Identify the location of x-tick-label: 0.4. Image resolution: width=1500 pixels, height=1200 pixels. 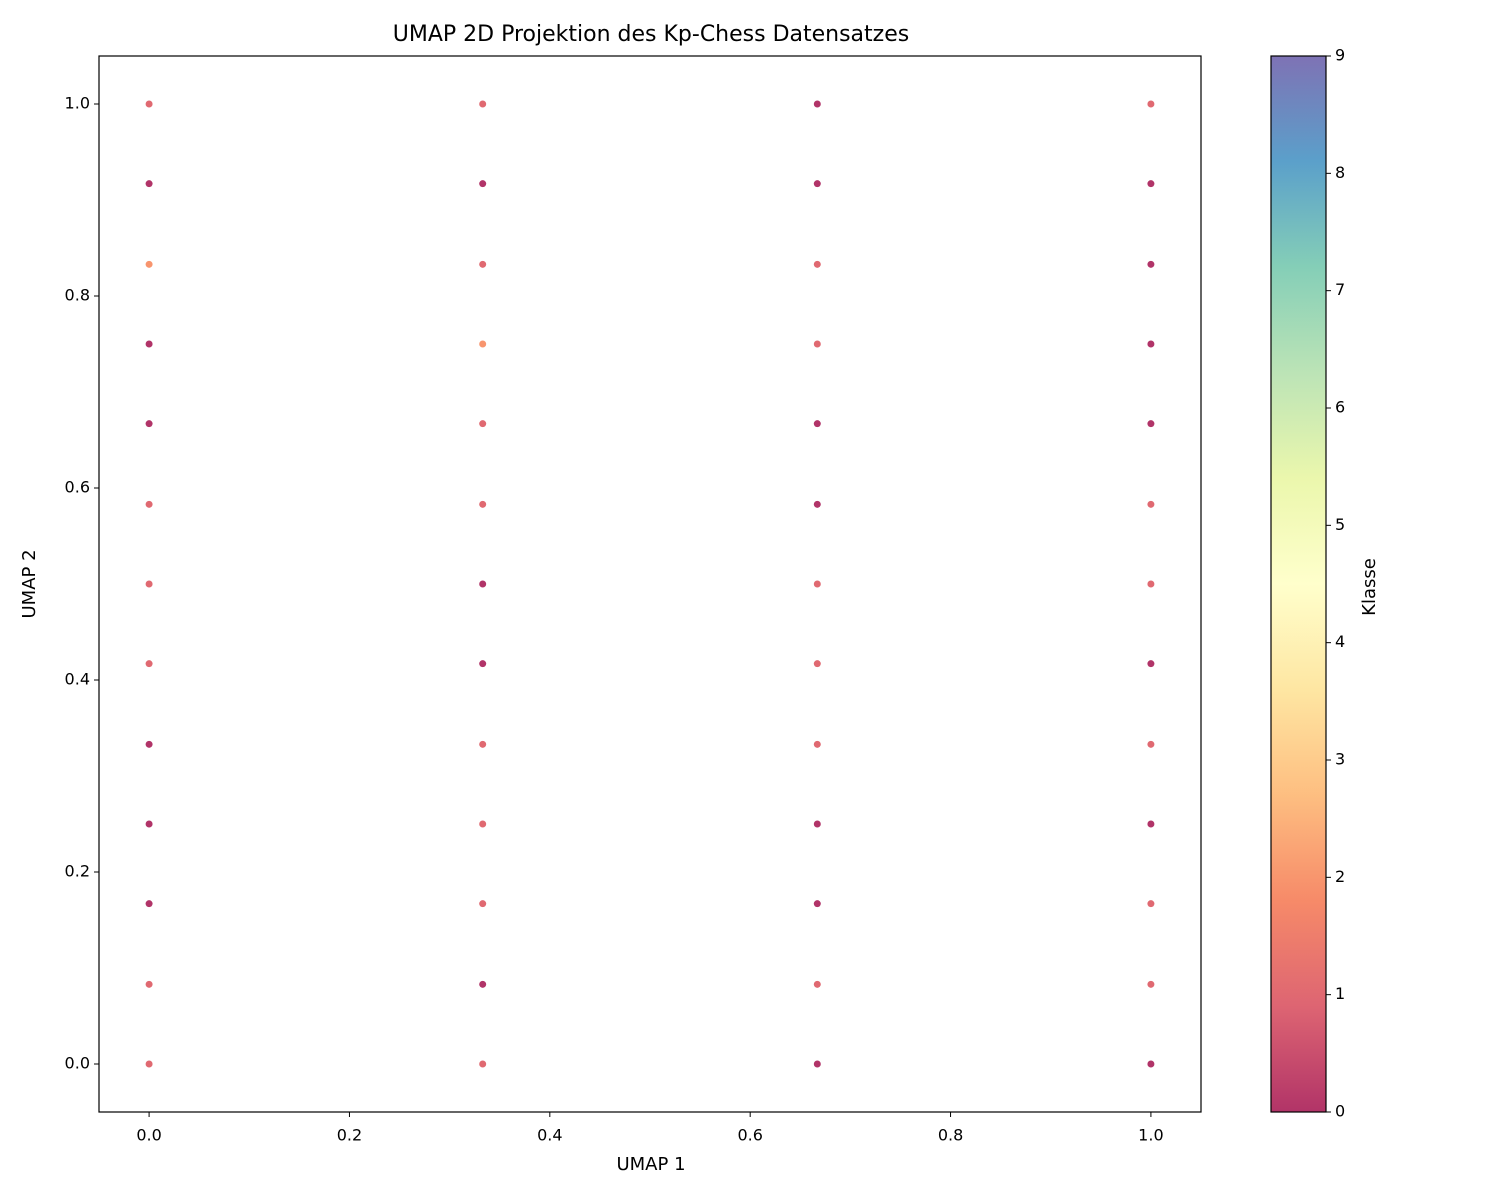
(549, 1135).